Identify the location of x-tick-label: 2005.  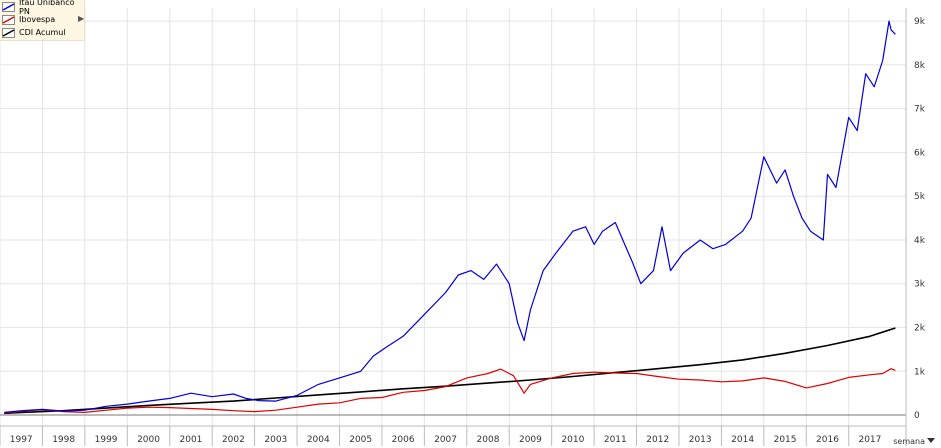
(360, 440).